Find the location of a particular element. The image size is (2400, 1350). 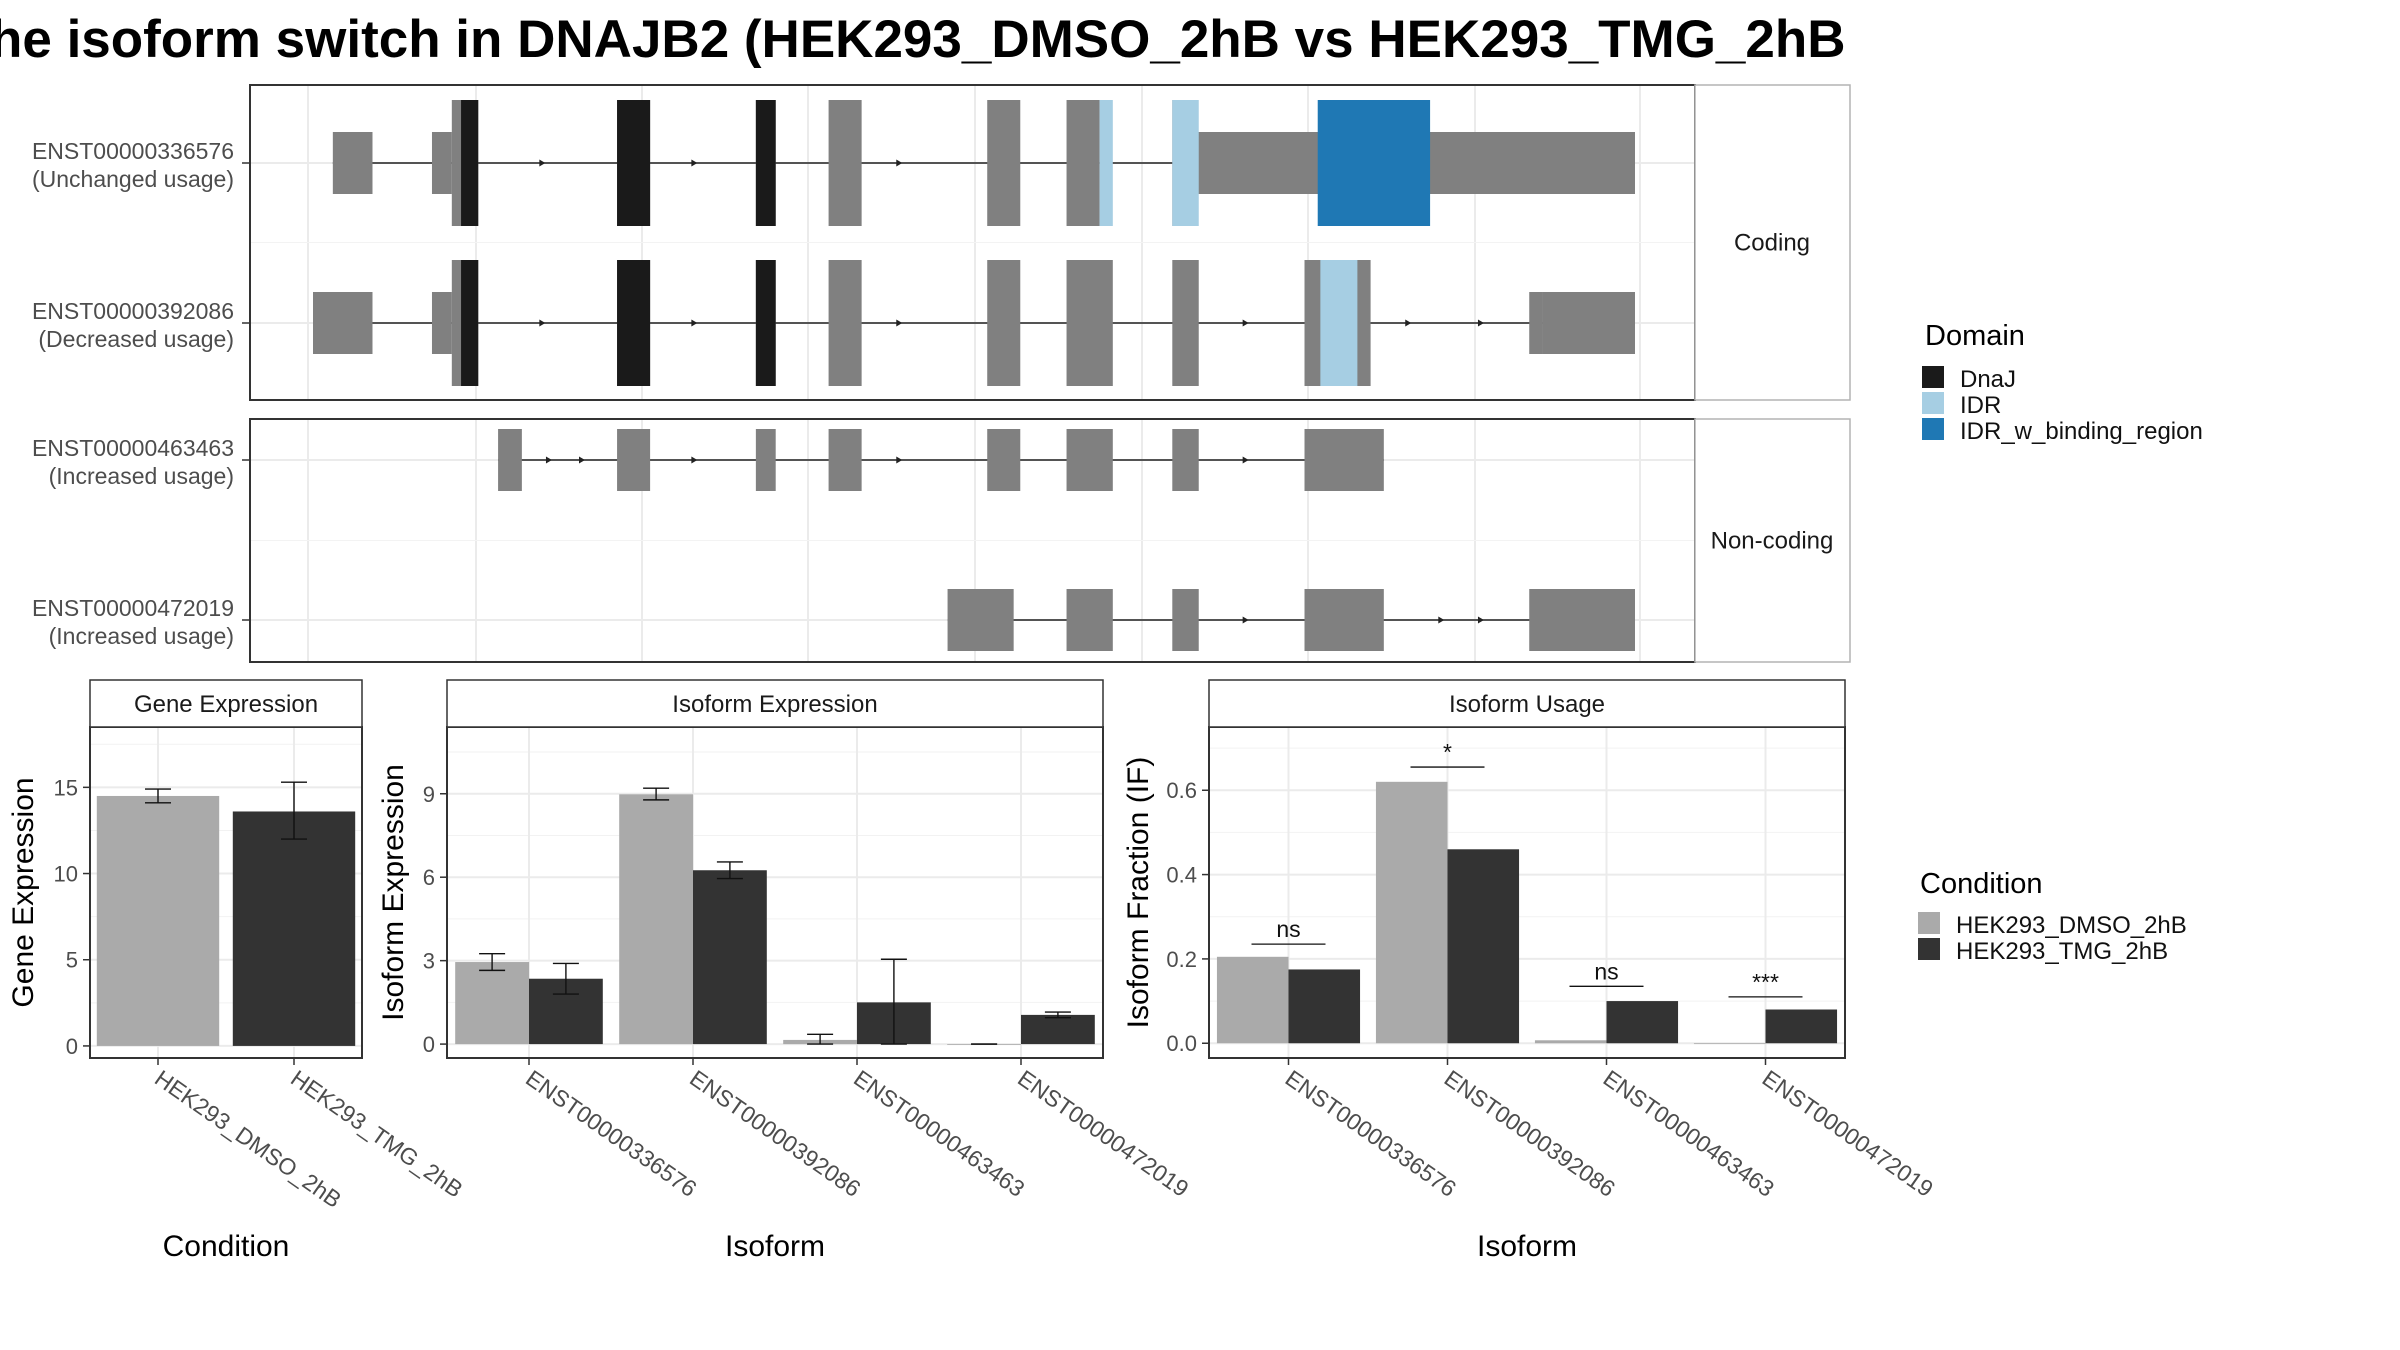

domain-legend-title: Domain is located at coordinates (1975, 336).